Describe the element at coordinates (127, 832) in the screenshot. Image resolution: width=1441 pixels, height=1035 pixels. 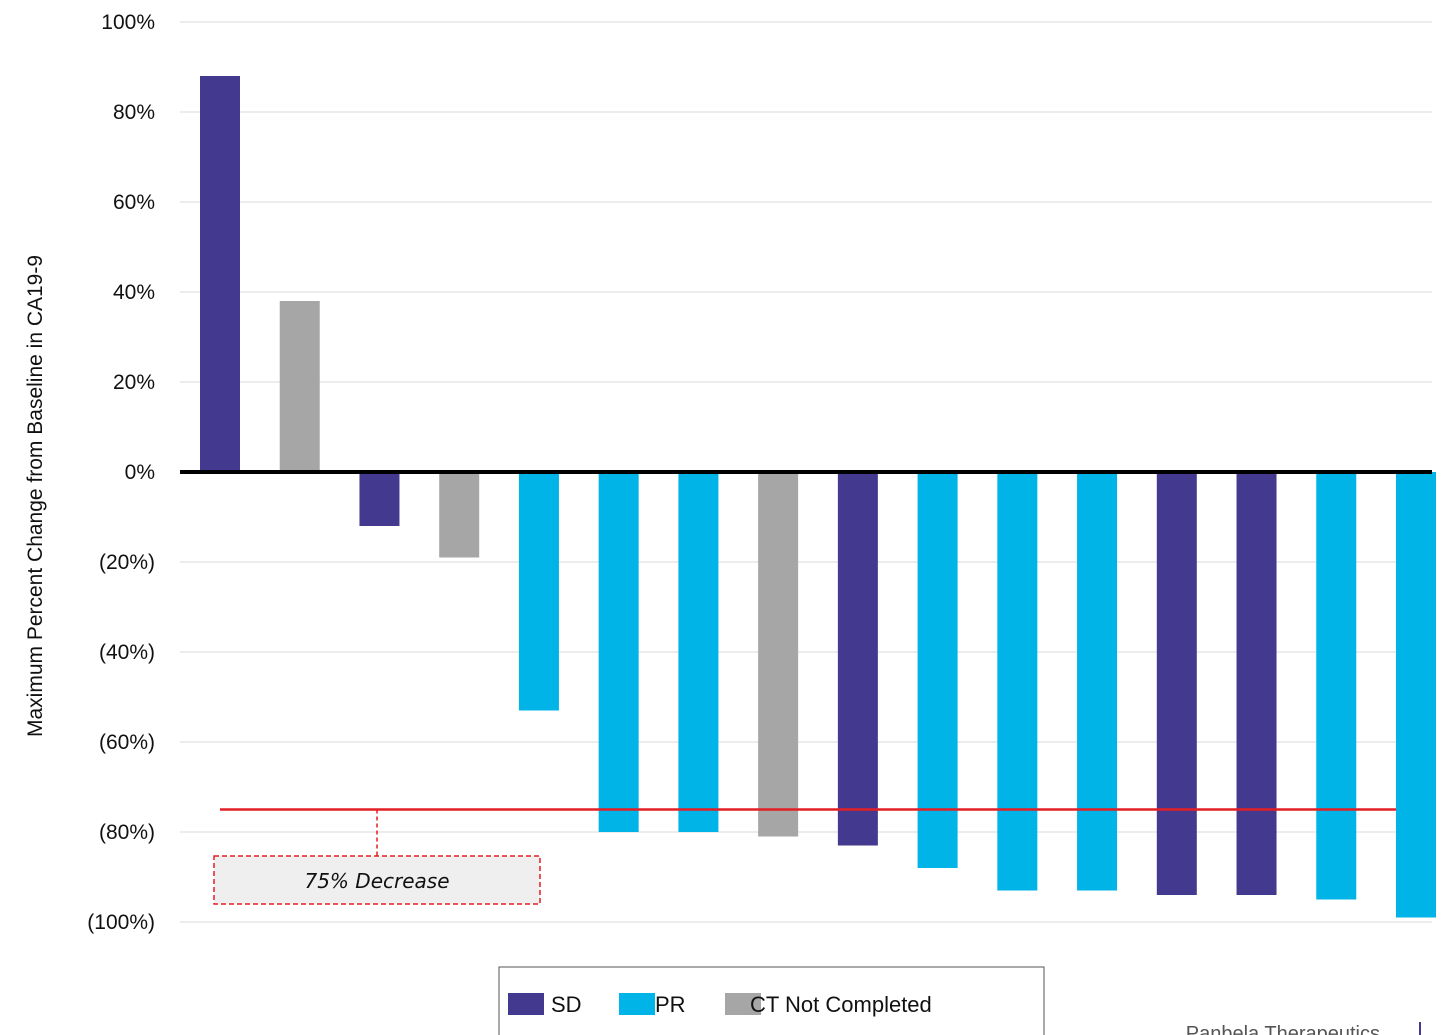
I see `y-tick-label: (80%)` at that location.